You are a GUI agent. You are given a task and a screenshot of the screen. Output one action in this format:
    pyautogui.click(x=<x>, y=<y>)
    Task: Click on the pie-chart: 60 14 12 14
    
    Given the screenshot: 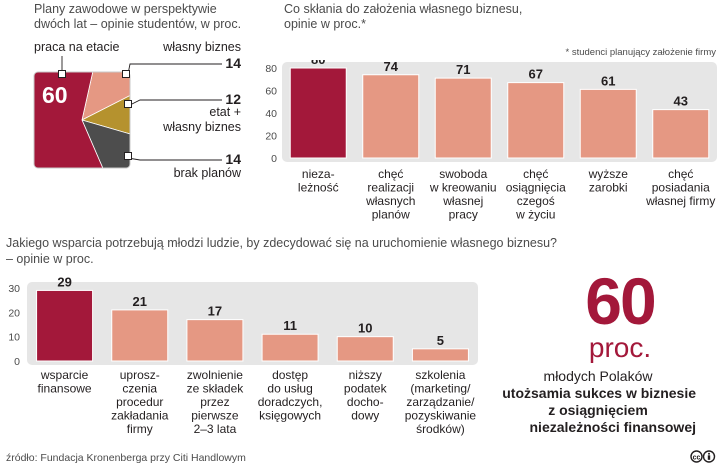 What is the action you would take?
    pyautogui.click(x=137, y=112)
    